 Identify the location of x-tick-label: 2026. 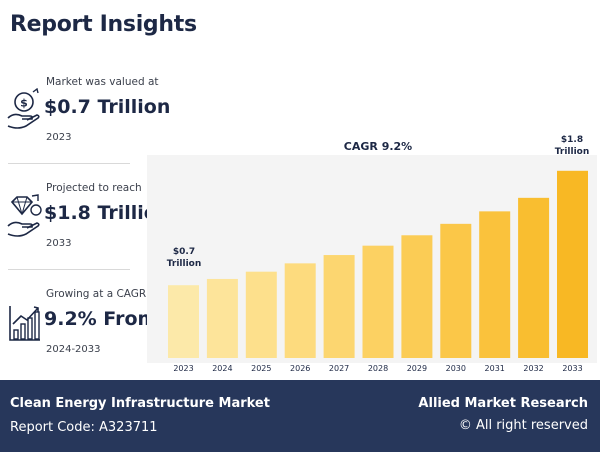
(300, 368).